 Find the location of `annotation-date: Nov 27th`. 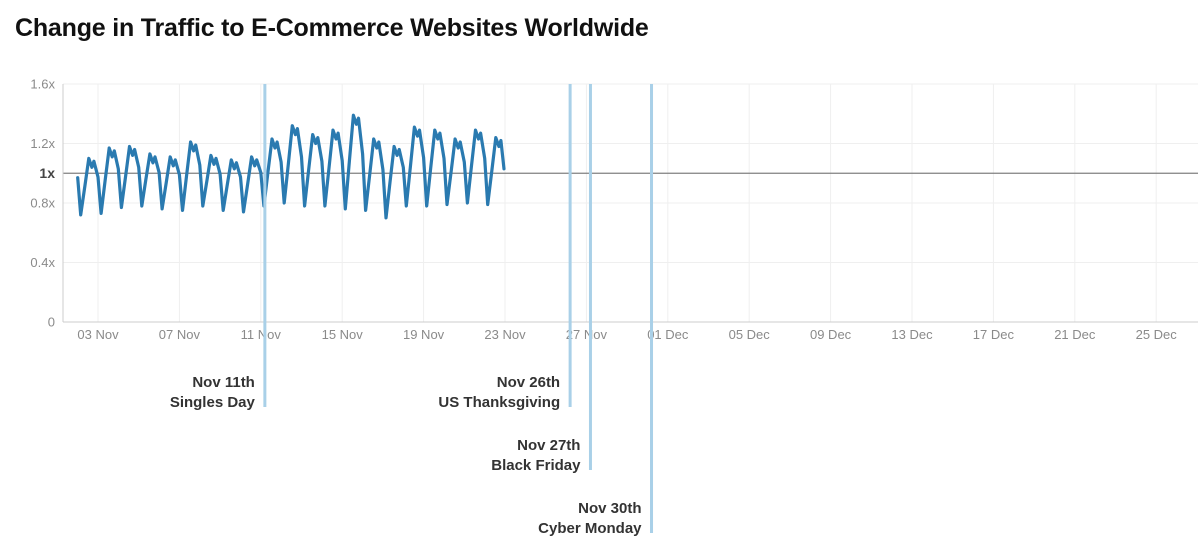

annotation-date: Nov 27th is located at coordinates (548, 445).